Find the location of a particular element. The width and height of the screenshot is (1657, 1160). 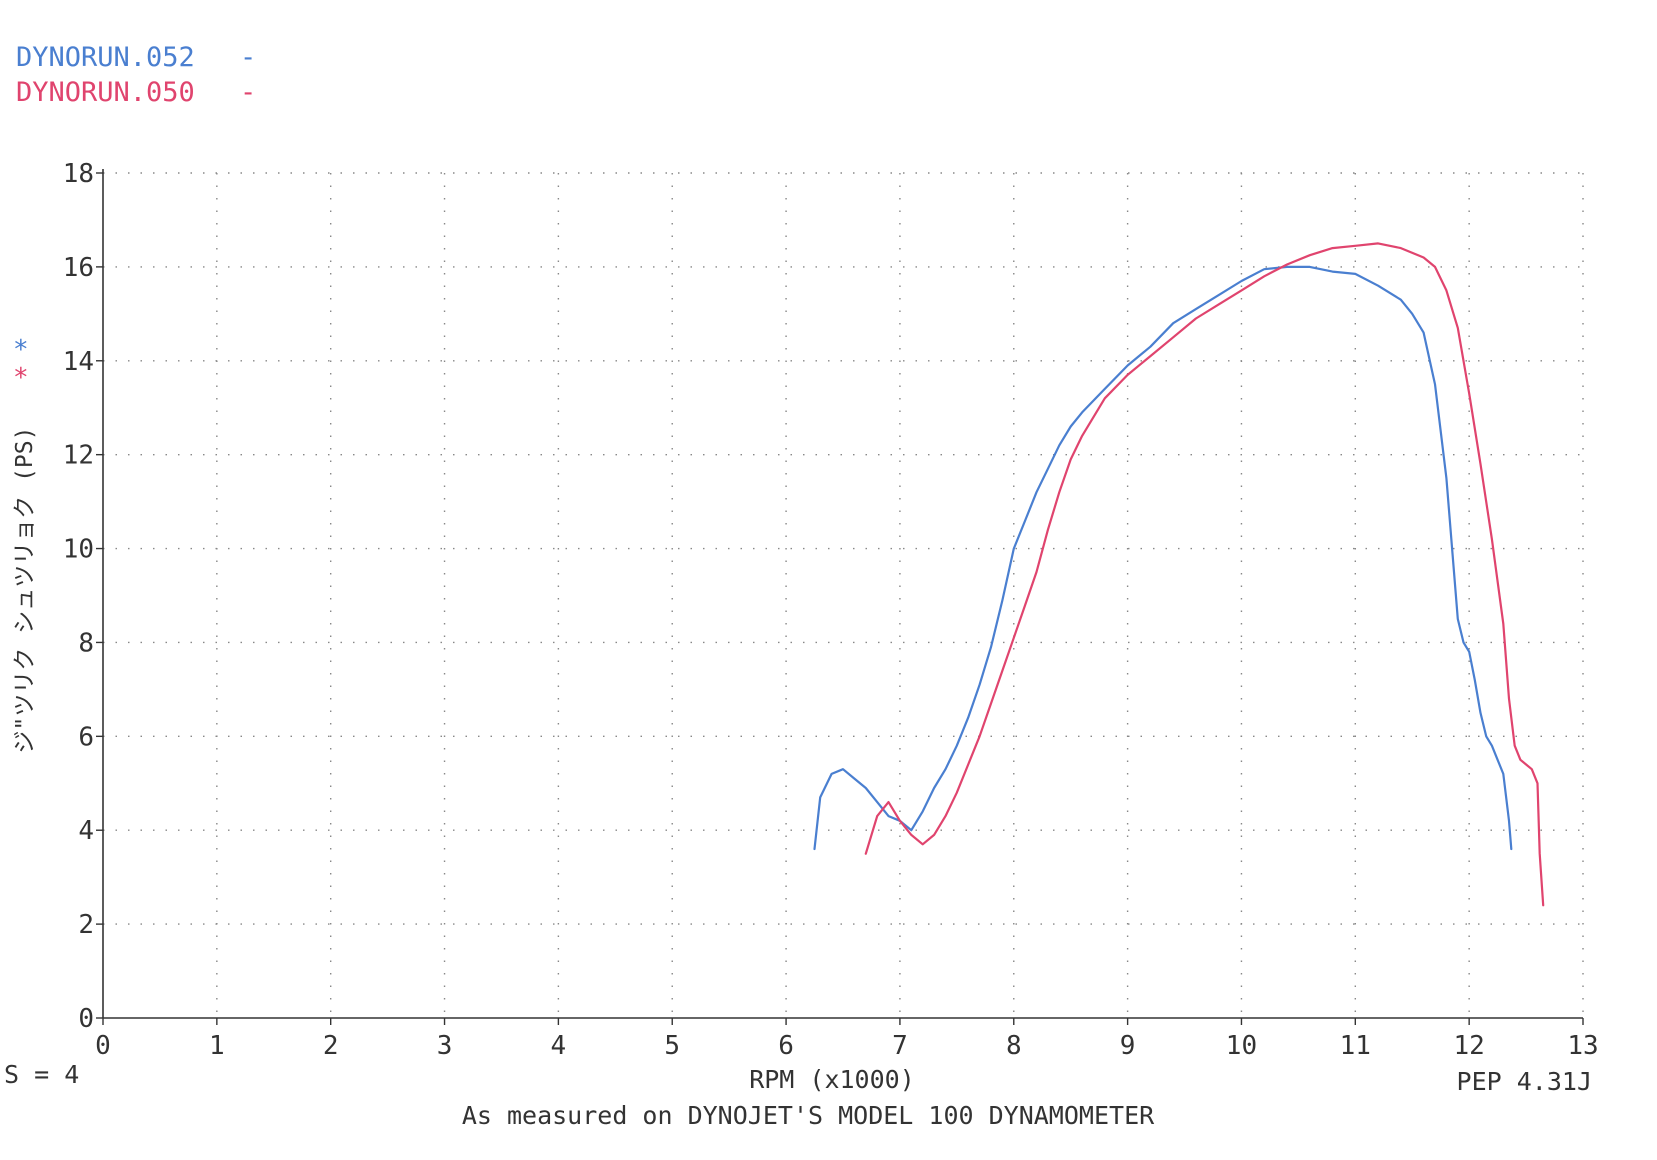

y-tick-label: 18 is located at coordinates (78, 174).